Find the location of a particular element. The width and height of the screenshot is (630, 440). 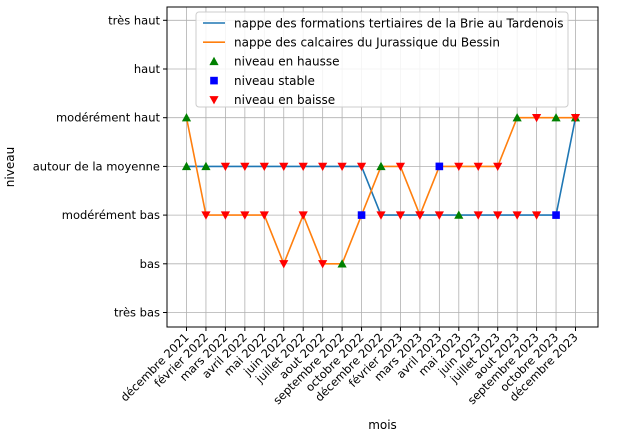

y-tick-label: très haut is located at coordinates (134, 20).